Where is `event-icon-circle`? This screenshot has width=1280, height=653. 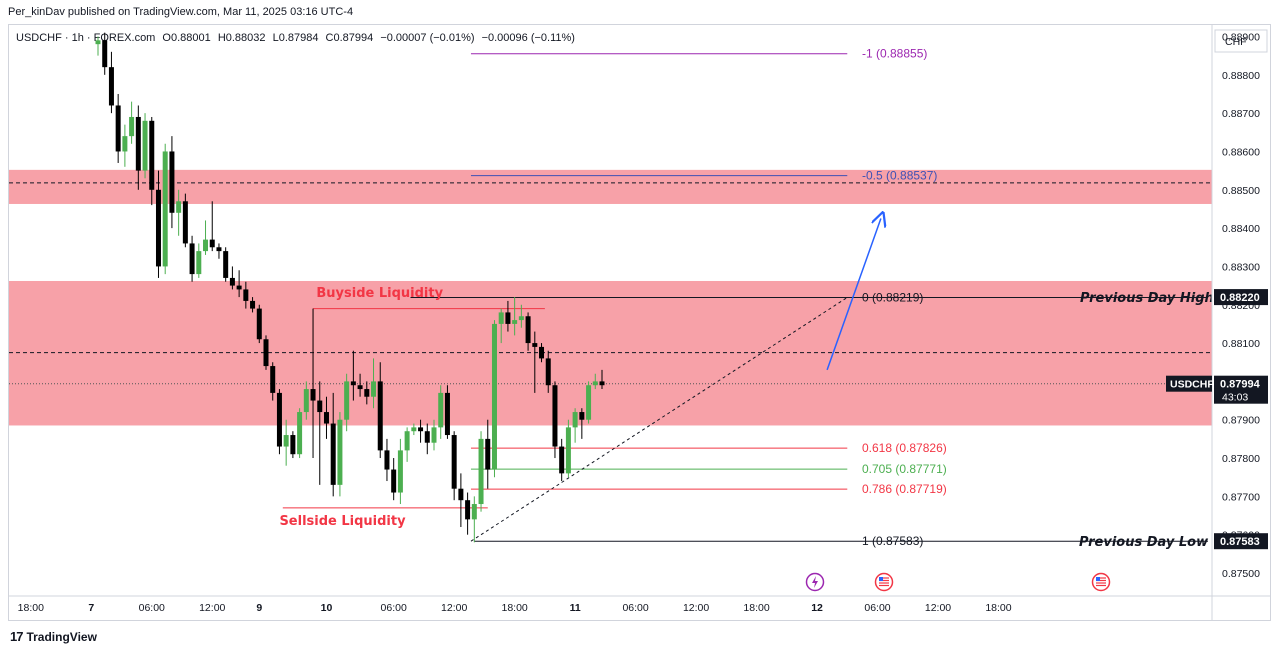
event-icon-circle is located at coordinates (884, 582).